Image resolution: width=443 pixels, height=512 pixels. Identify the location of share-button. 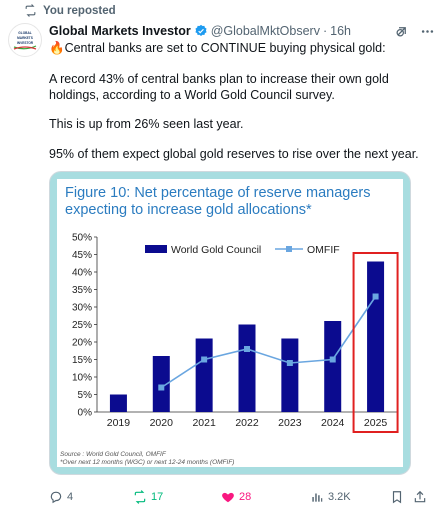
(420, 497).